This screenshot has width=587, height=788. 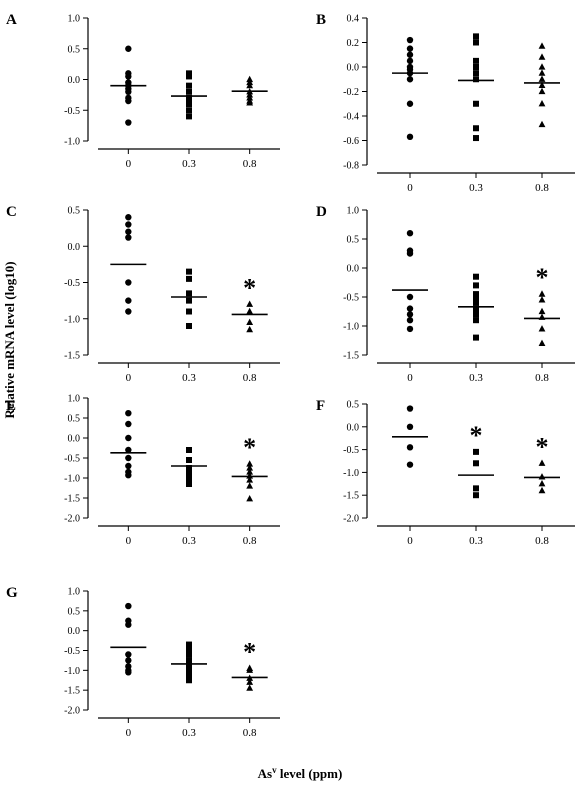 I want to click on y-tick-label: -2.0, so click(x=351, y=519).